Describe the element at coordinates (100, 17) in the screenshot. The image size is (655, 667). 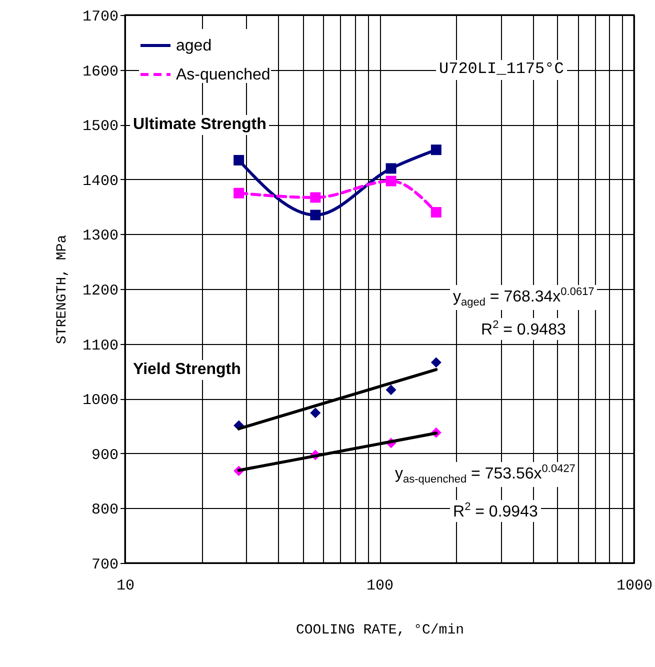
I see `y-tick-label: 1700` at that location.